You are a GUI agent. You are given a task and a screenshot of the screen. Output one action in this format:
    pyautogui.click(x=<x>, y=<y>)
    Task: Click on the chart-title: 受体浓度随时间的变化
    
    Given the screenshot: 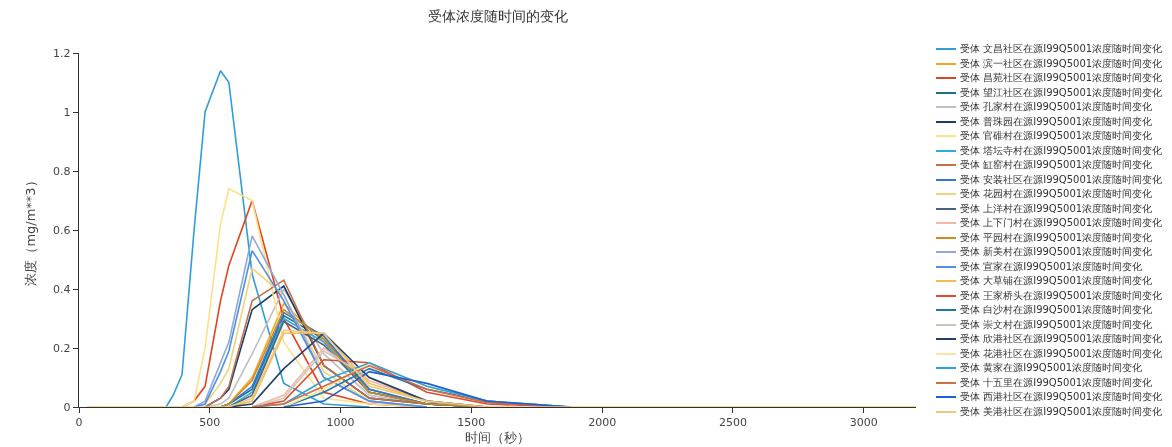 What is the action you would take?
    pyautogui.click(x=497, y=15)
    